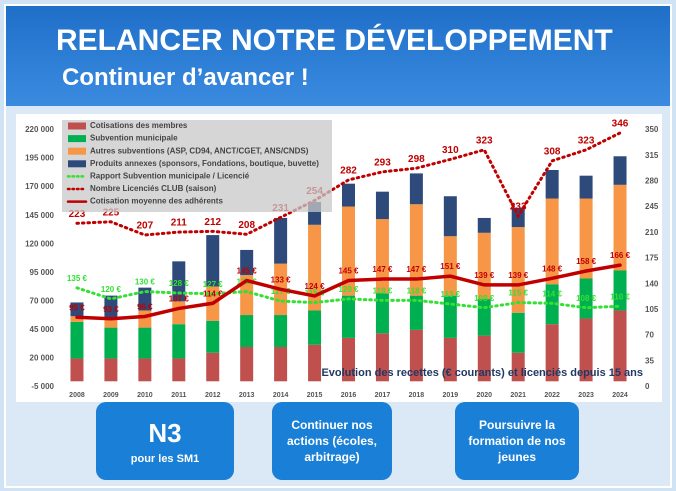 This screenshot has height=491, width=676. Describe the element at coordinates (383, 395) in the screenshot. I see `x-tick-label: 2017` at that location.